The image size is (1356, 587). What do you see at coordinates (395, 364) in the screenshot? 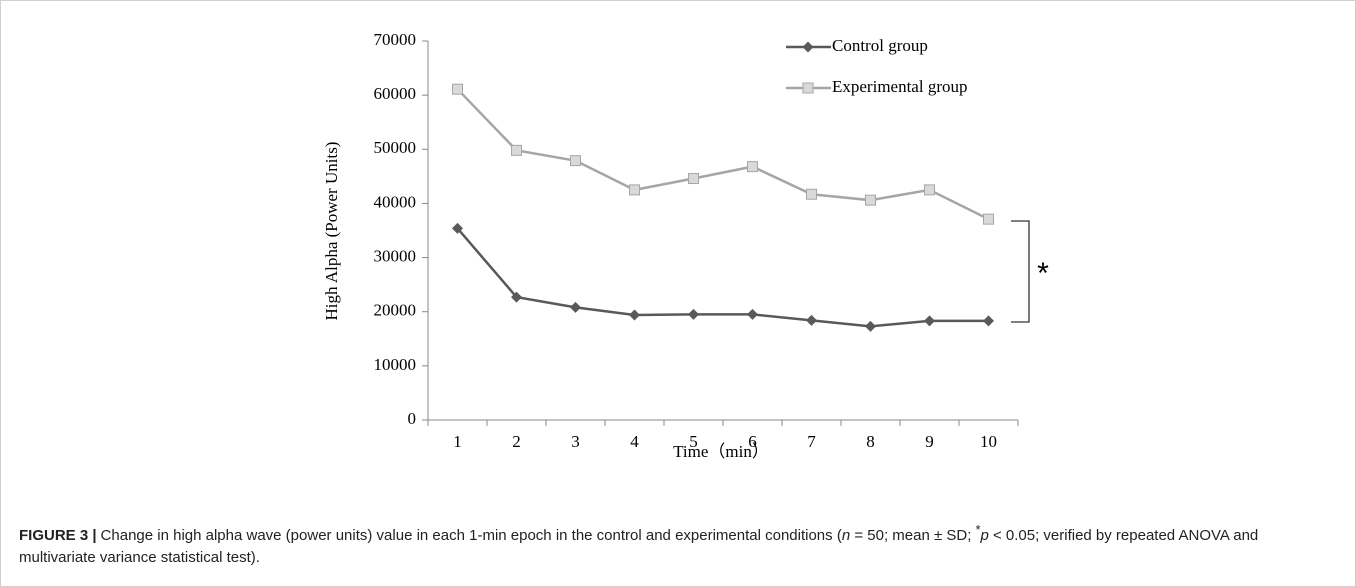
I see `y-tick-label: 10000` at bounding box center [395, 364].